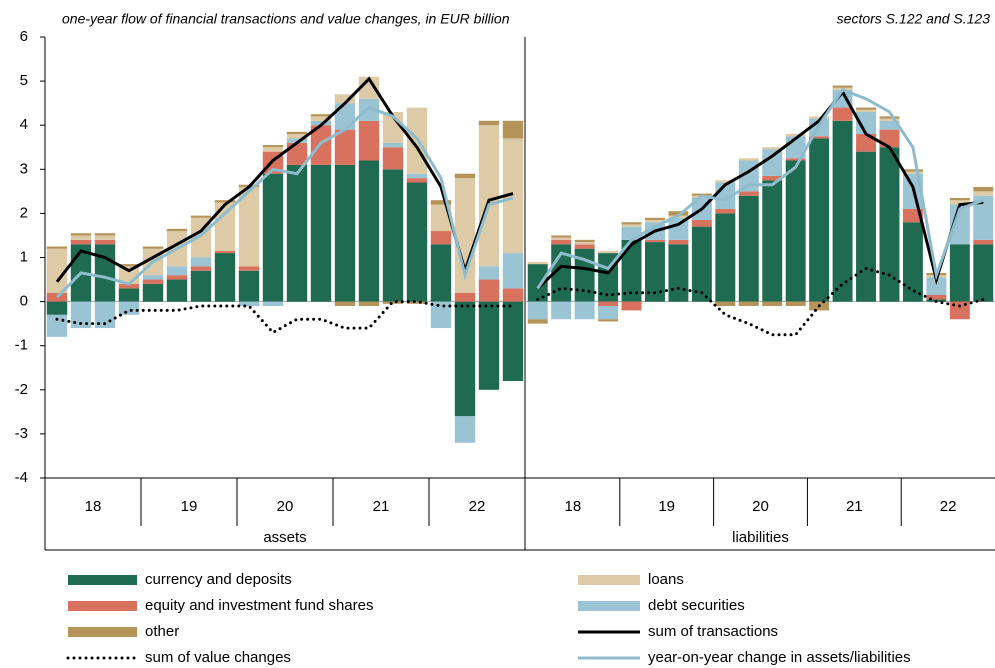 This screenshot has width=995, height=668. I want to click on y-tick-label: 4, so click(24, 124).